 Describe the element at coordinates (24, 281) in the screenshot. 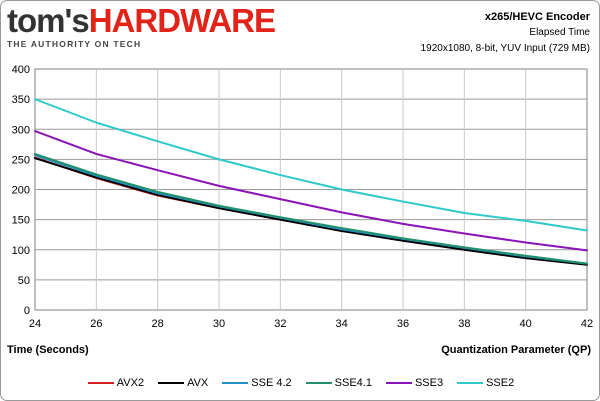

I see `y-tick-label-50: 50` at that location.